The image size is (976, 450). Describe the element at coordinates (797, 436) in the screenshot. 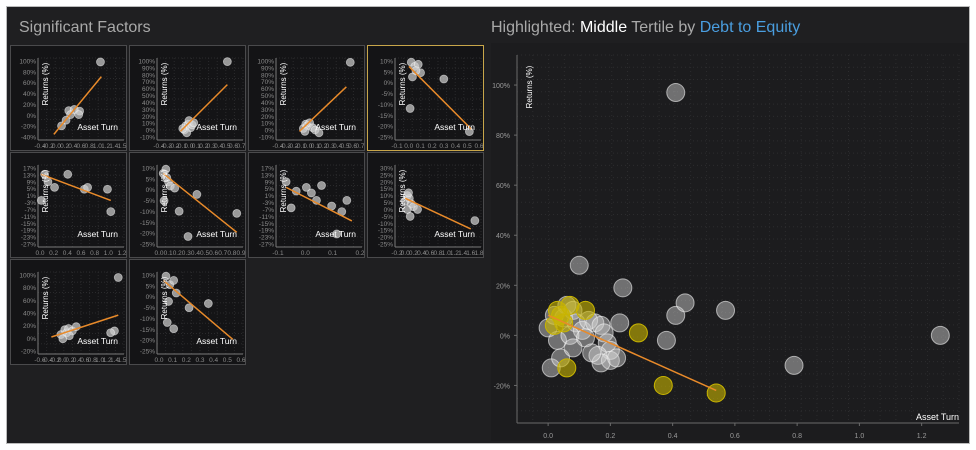

I see `x-tick-label: 0.8` at that location.